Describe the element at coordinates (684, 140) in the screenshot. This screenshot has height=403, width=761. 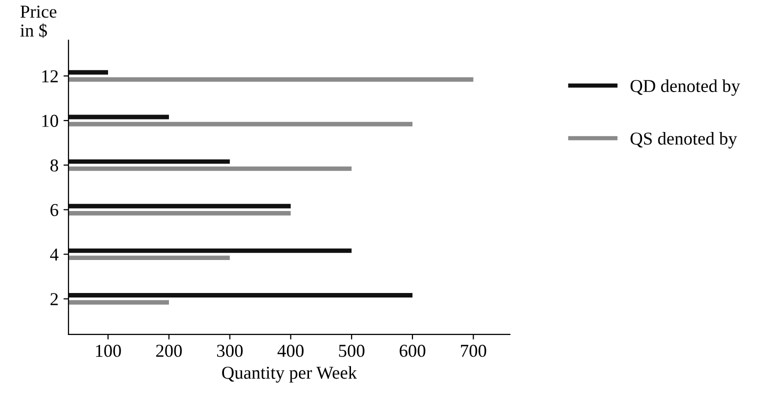
I see `legend-label: QS denoted by` at that location.